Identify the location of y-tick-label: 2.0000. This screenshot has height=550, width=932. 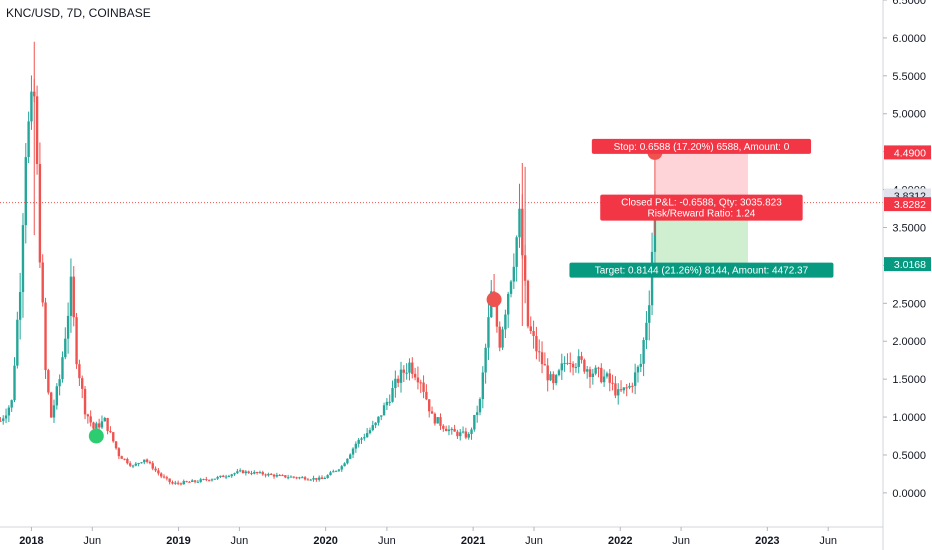
(909, 342).